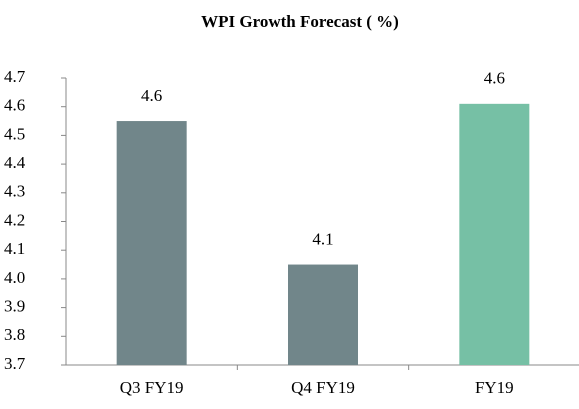 Image resolution: width=579 pixels, height=409 pixels. I want to click on x-tick-label: FY19, so click(494, 387).